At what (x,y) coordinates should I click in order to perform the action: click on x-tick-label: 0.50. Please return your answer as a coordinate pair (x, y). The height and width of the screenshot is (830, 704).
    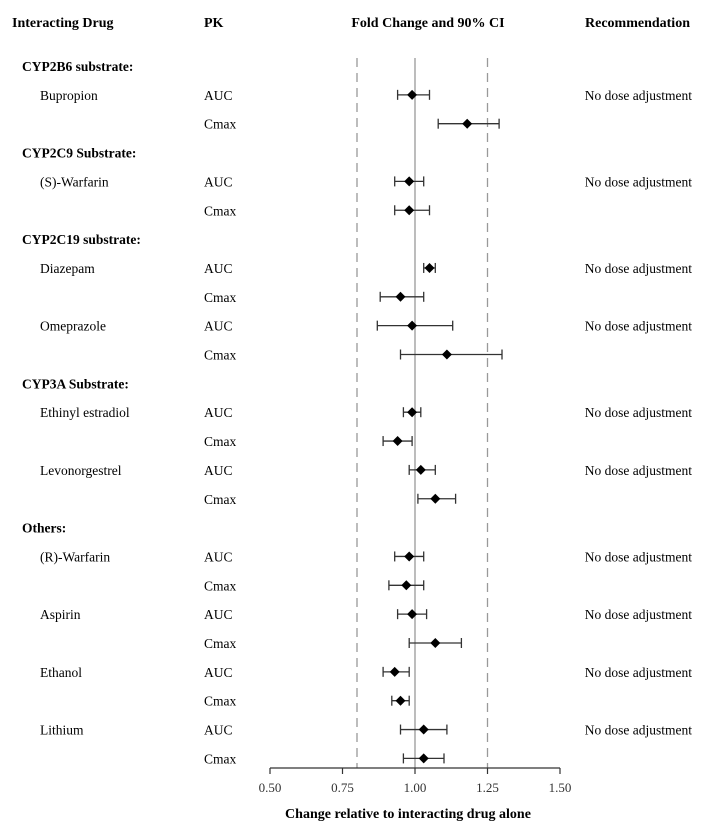
    Looking at the image, I should click on (270, 787).